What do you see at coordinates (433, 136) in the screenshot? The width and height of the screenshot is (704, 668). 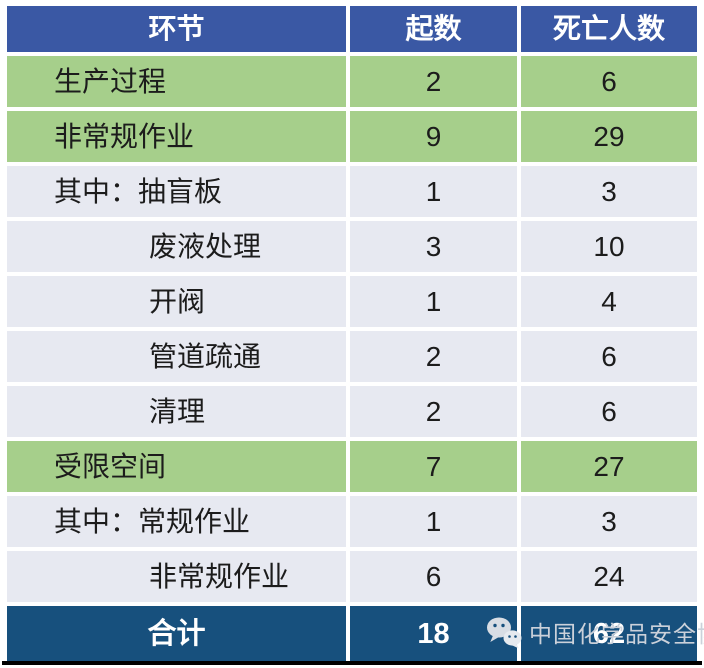 I see `incidents-cell: 9` at bounding box center [433, 136].